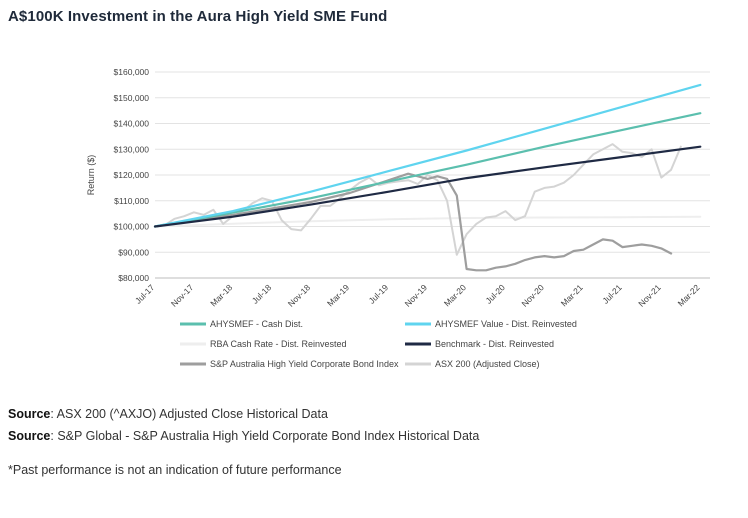 The image size is (748, 518). Describe the element at coordinates (221, 295) in the screenshot. I see `x-tick-label: Mar-18` at that location.